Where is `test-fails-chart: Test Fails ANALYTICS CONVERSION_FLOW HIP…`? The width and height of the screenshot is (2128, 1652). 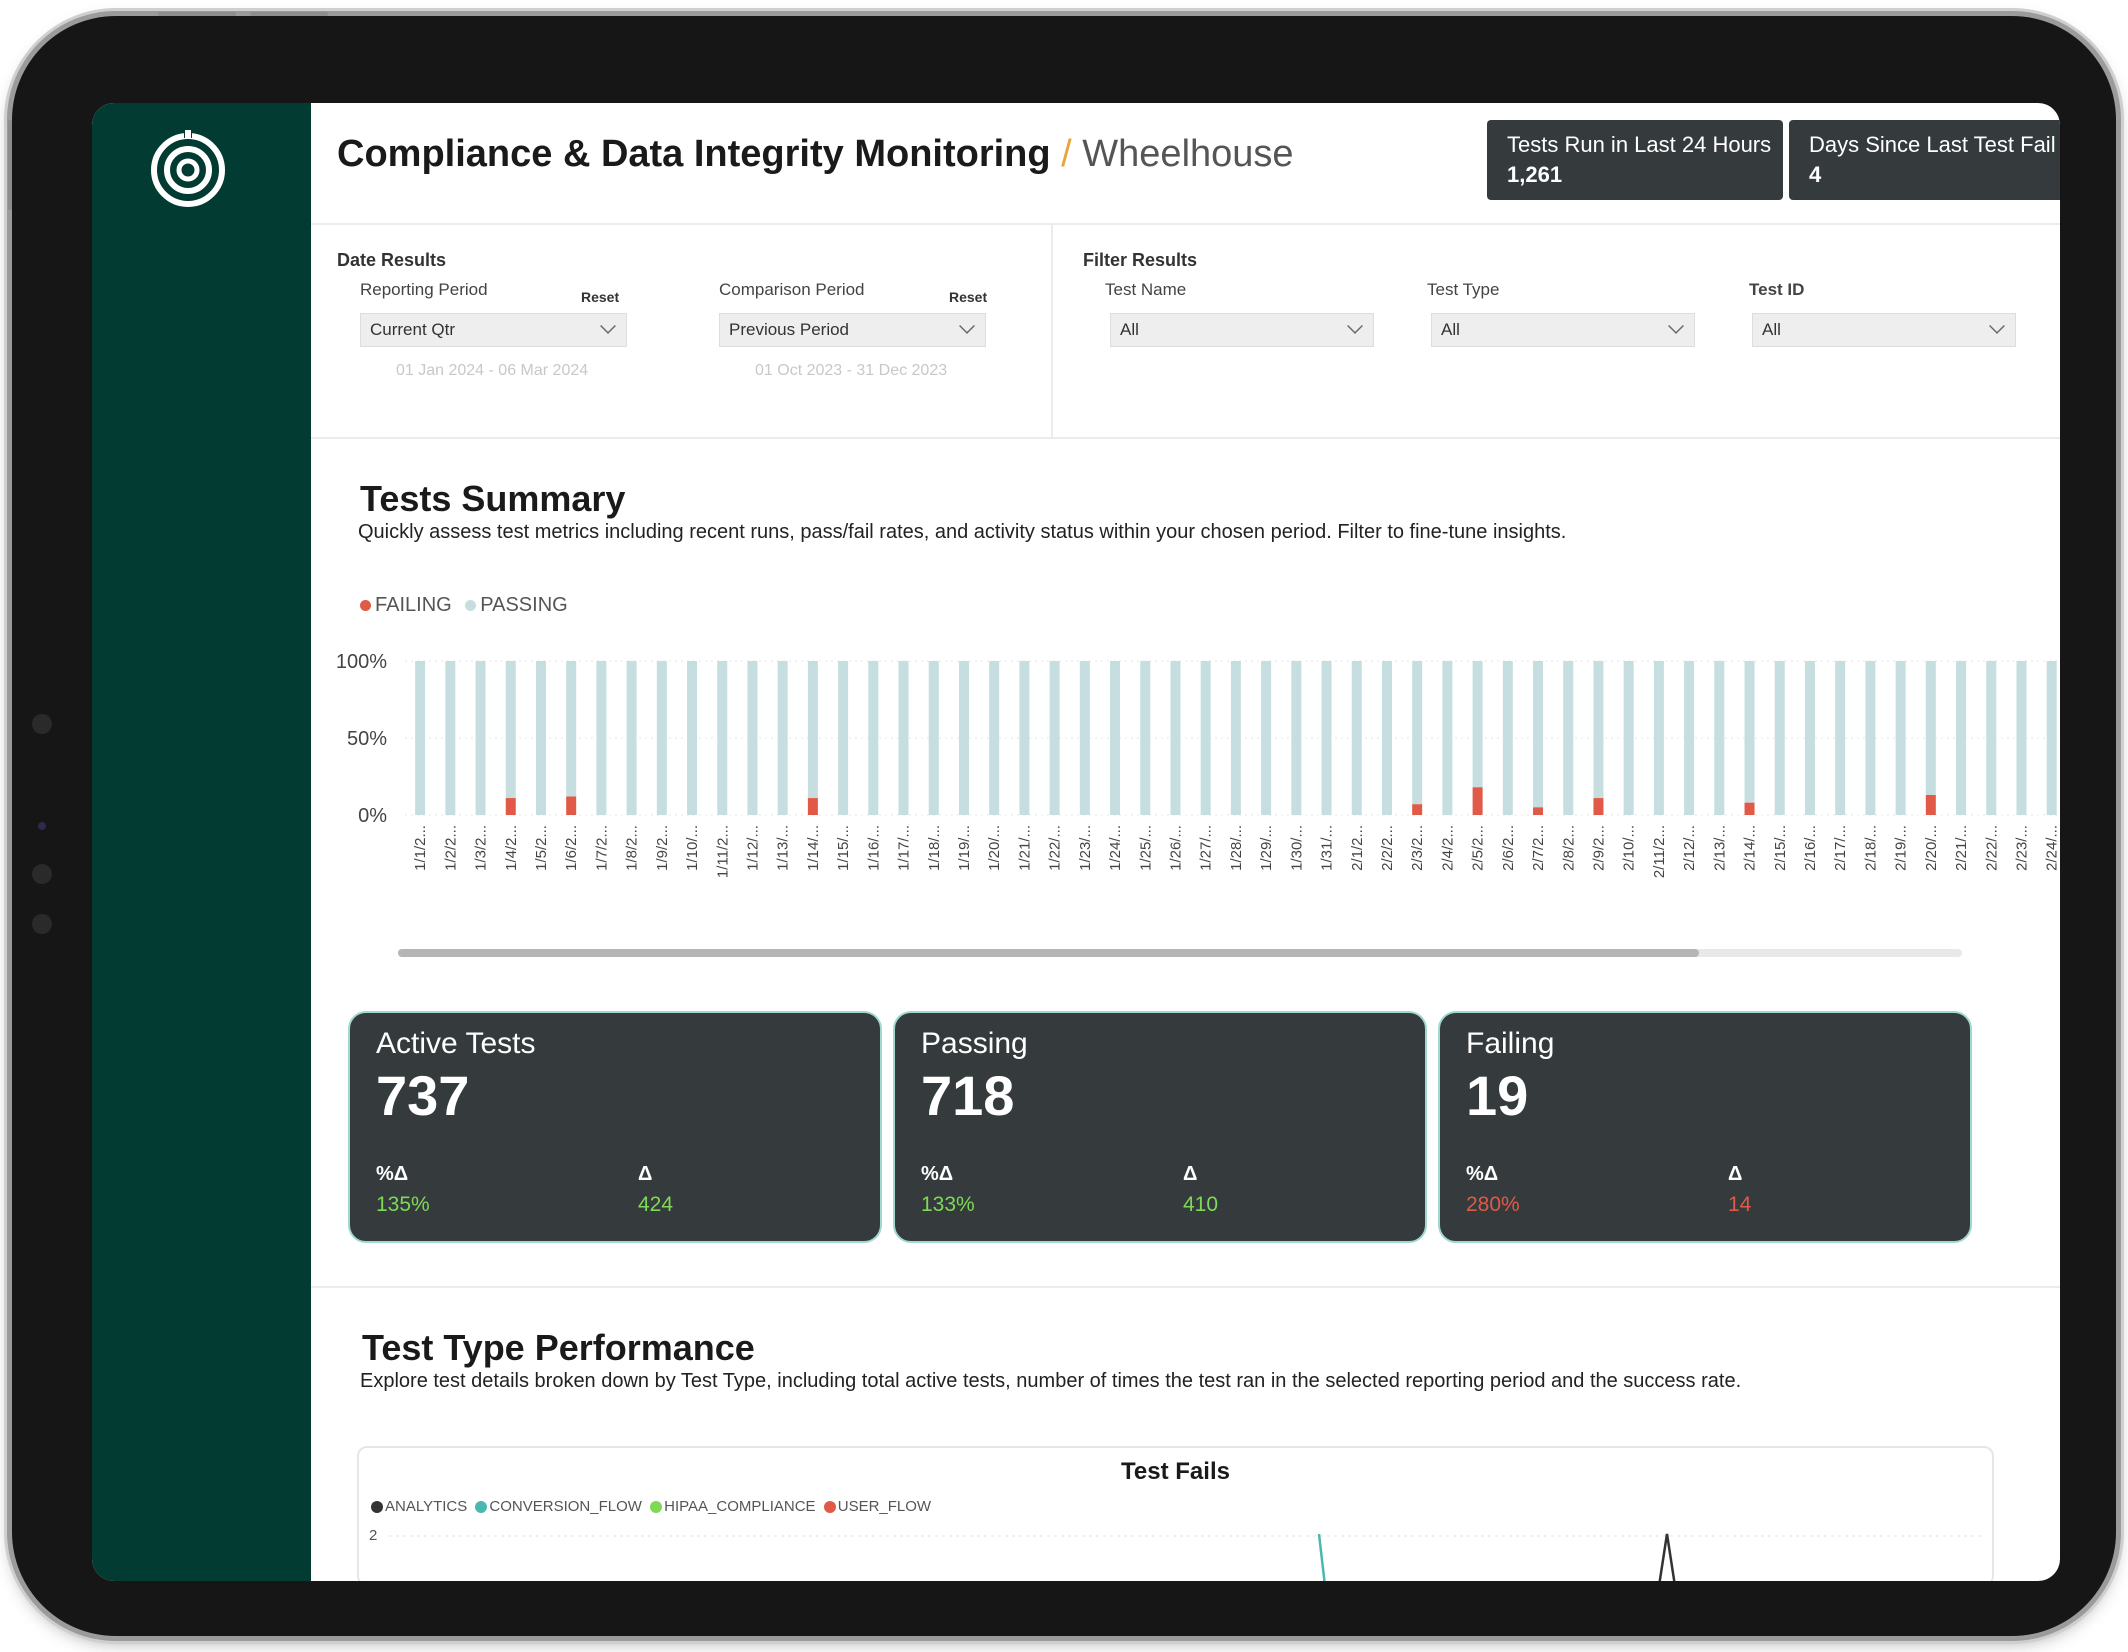
test-fails-chart: Test Fails ANALYTICS CONVERSION_FLOW HIP… is located at coordinates (1175, 1513).